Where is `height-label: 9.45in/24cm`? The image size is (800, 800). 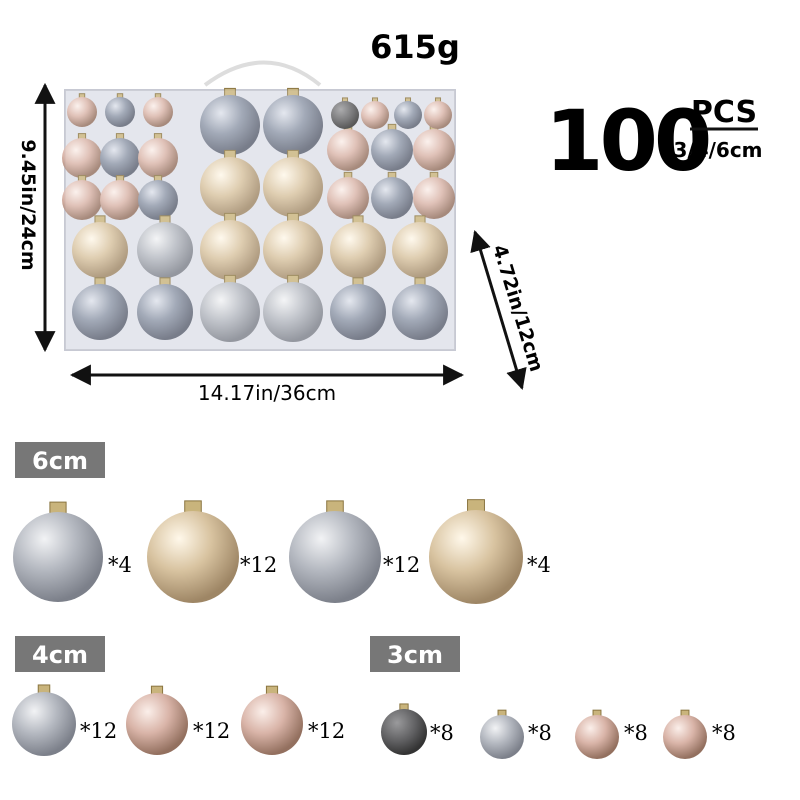
height-label: 9.45in/24cm is located at coordinates (28, 204).